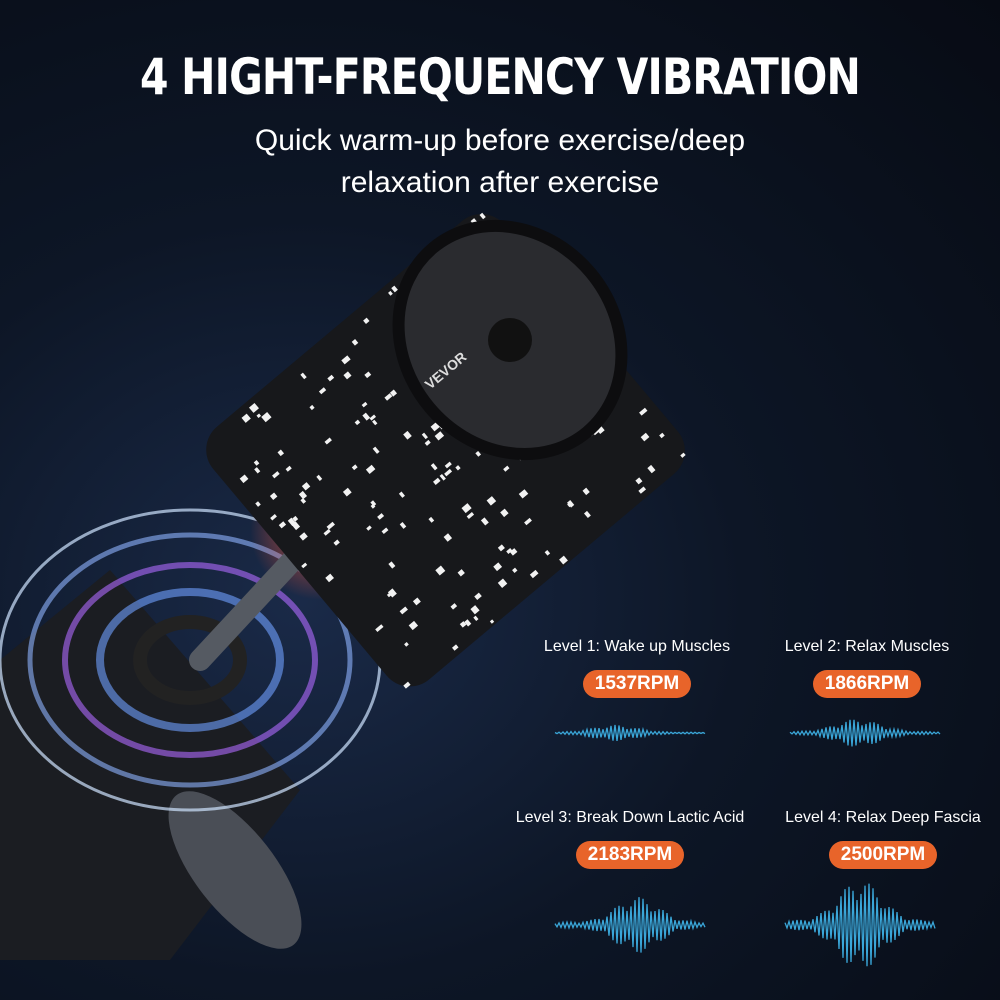 The height and width of the screenshot is (1000, 1000). I want to click on subtitle-line-2: relaxation after exercise, so click(500, 182).